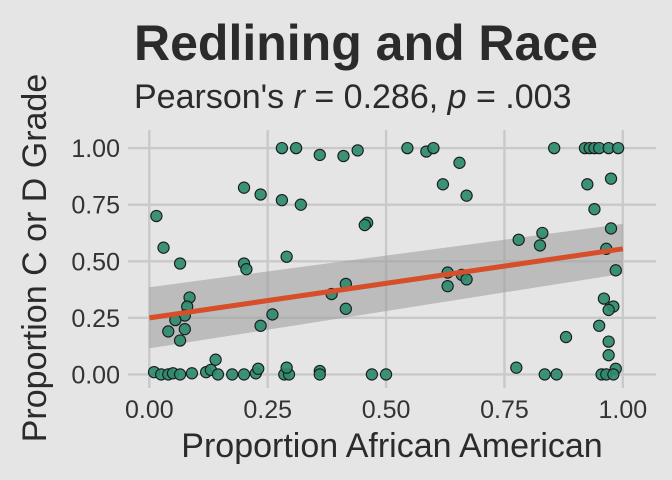  Describe the element at coordinates (300, 97) in the screenshot. I see `subtitle-r-symbol: r` at that location.